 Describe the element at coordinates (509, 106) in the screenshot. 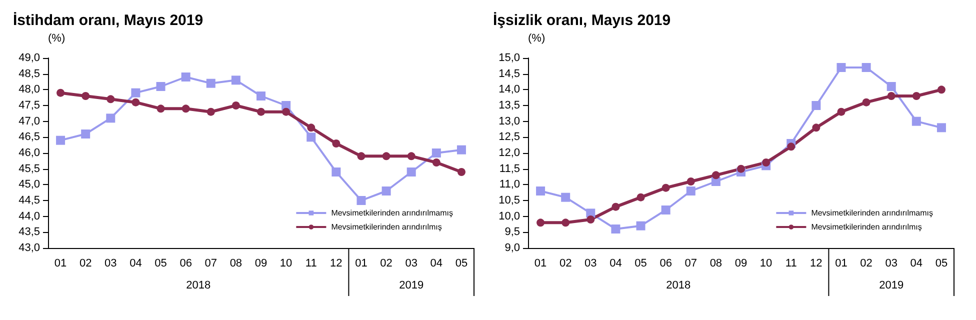

I see `y-tick-label: 13,5` at that location.